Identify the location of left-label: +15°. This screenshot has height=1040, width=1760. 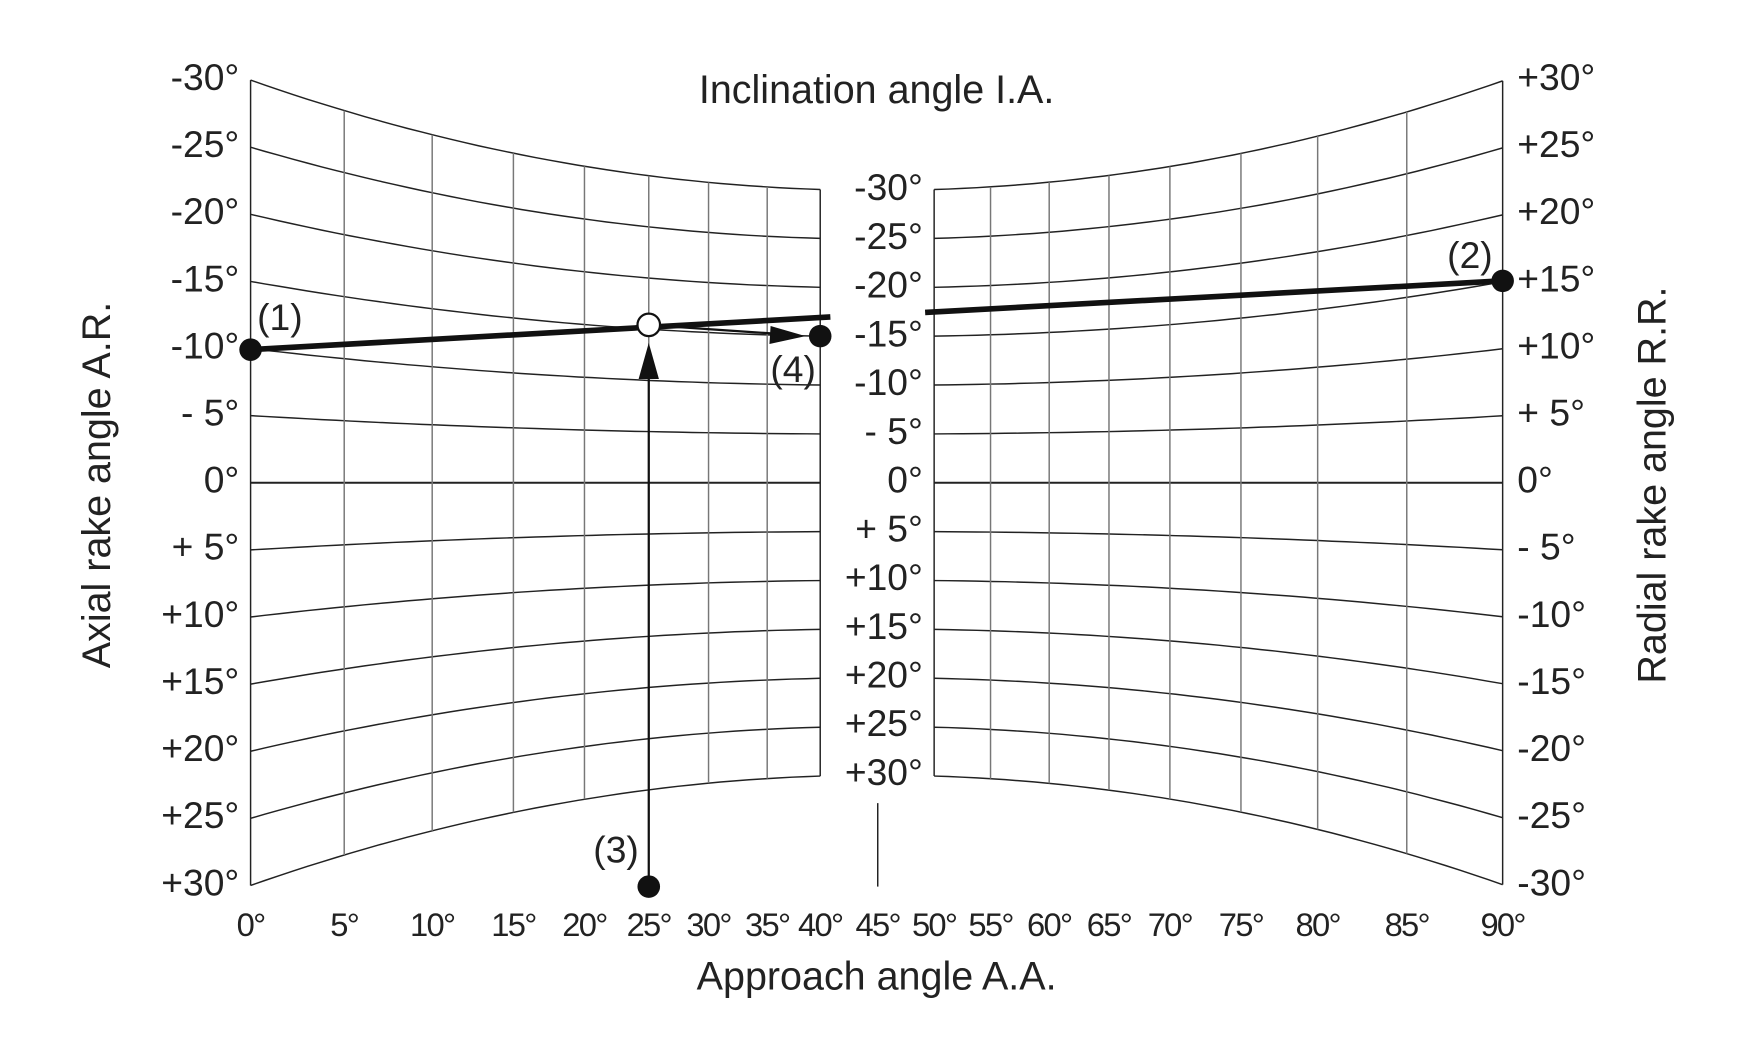
(200, 681).